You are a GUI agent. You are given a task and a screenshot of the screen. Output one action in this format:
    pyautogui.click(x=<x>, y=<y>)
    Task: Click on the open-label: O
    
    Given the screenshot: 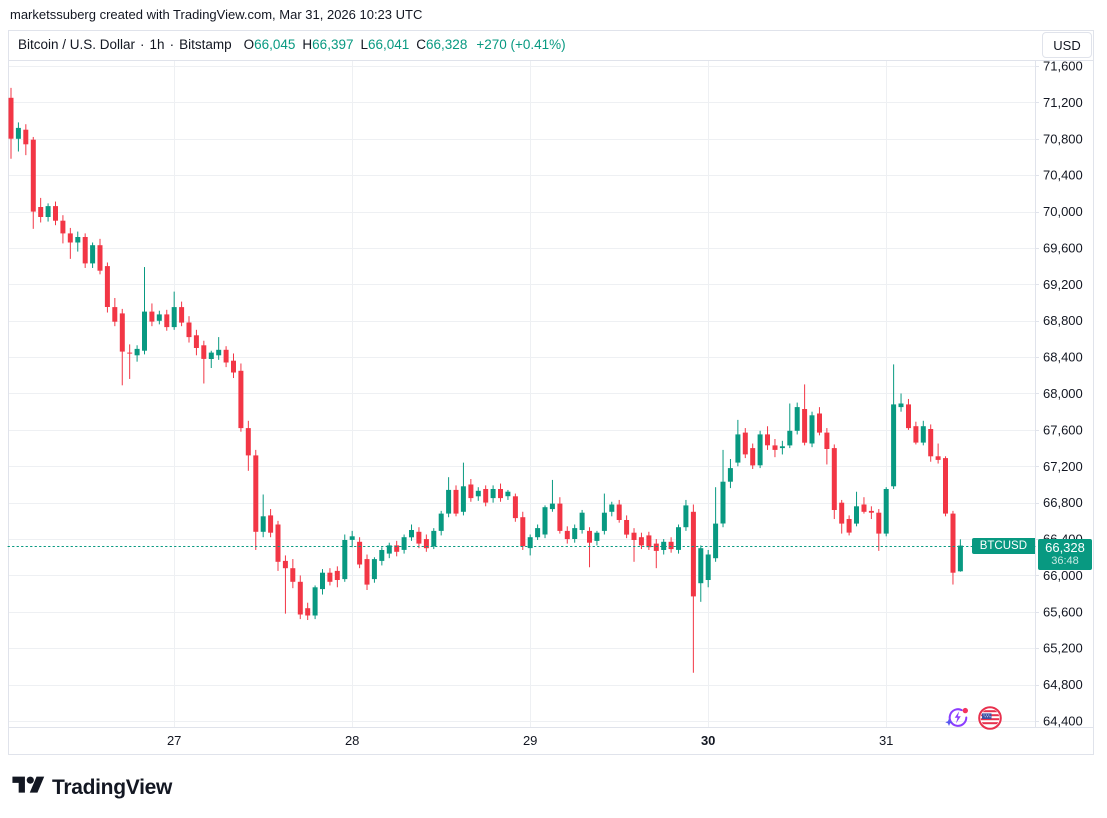 What is the action you would take?
    pyautogui.click(x=249, y=44)
    